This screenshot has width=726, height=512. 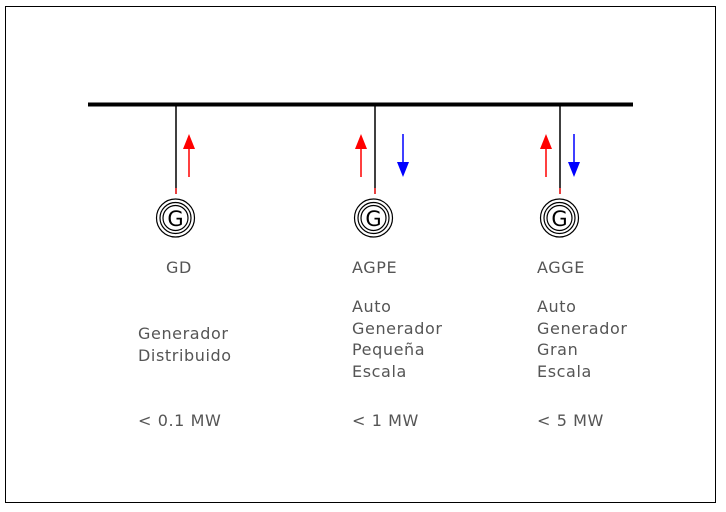 What do you see at coordinates (389, 349) in the screenshot?
I see `description-line: Pequeña` at bounding box center [389, 349].